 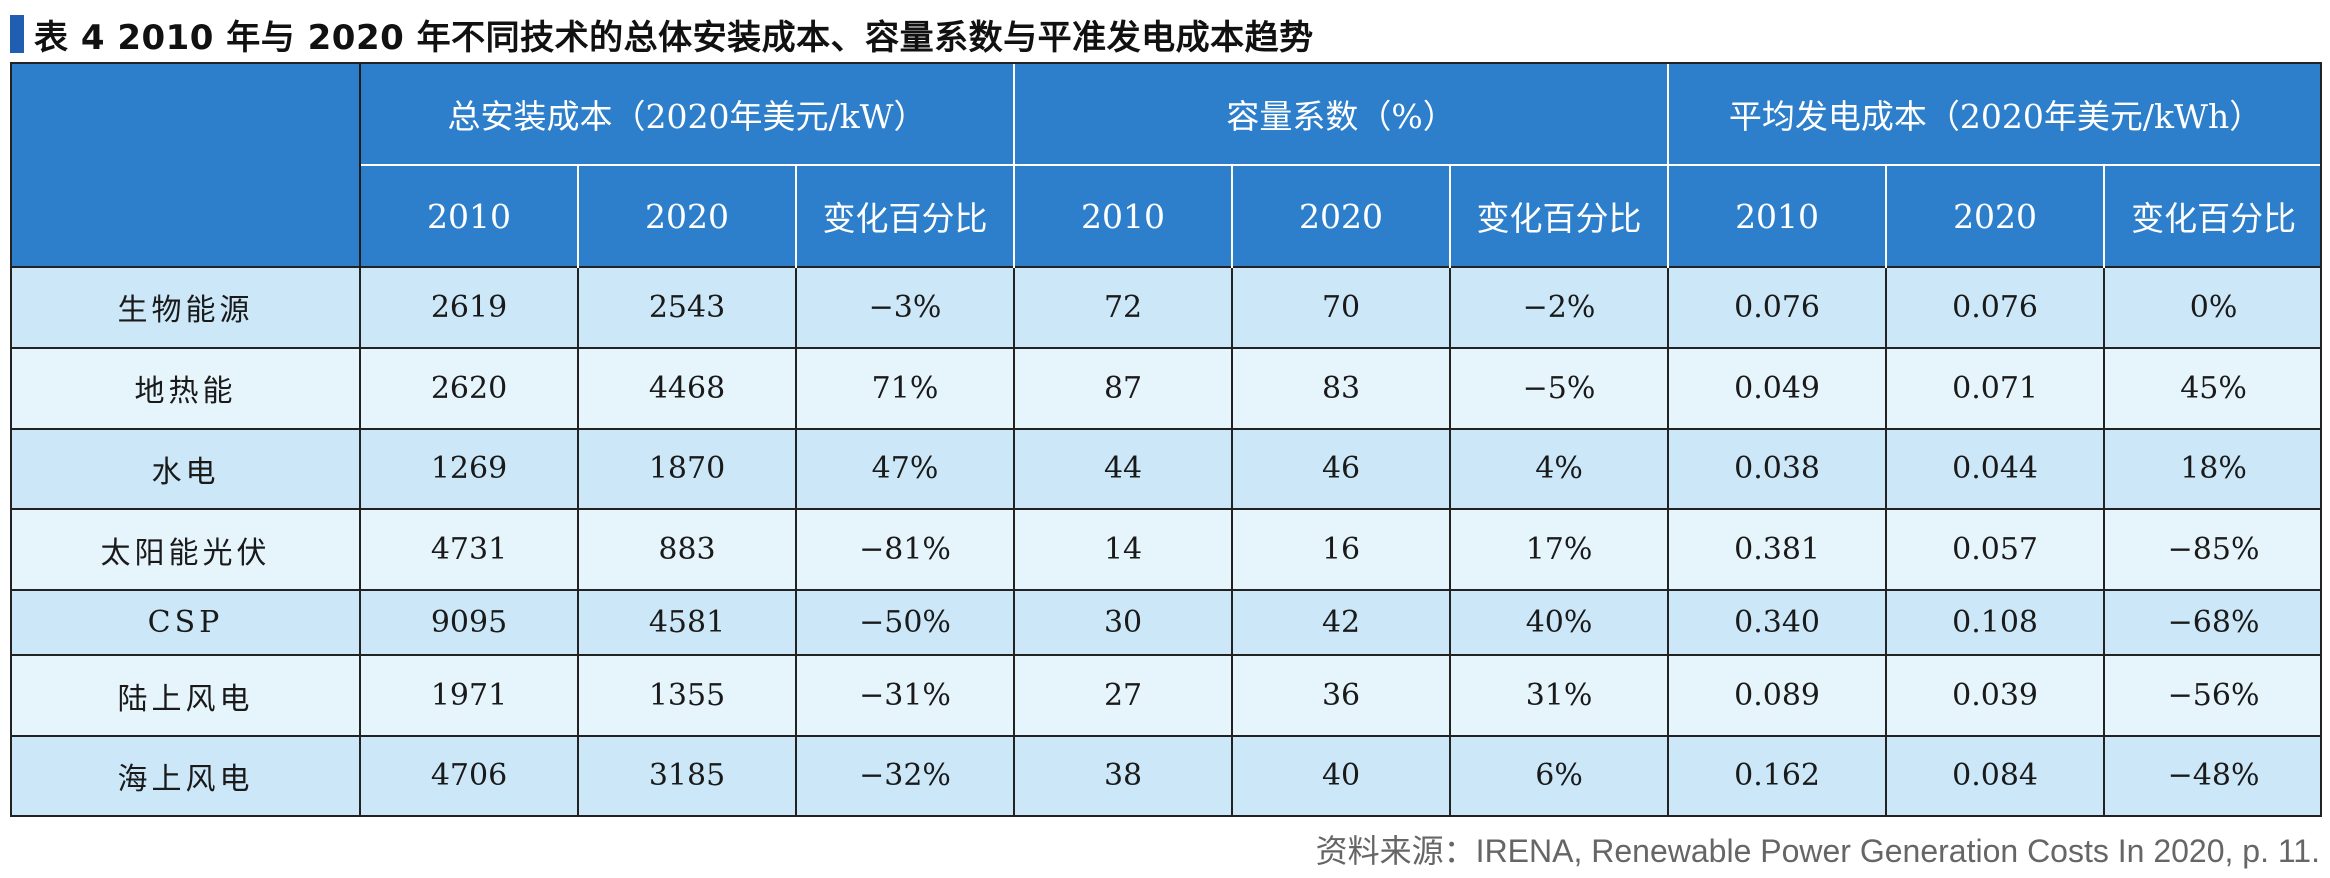 I want to click on subheader-lcoe-2020: 2020, so click(x=1996, y=216).